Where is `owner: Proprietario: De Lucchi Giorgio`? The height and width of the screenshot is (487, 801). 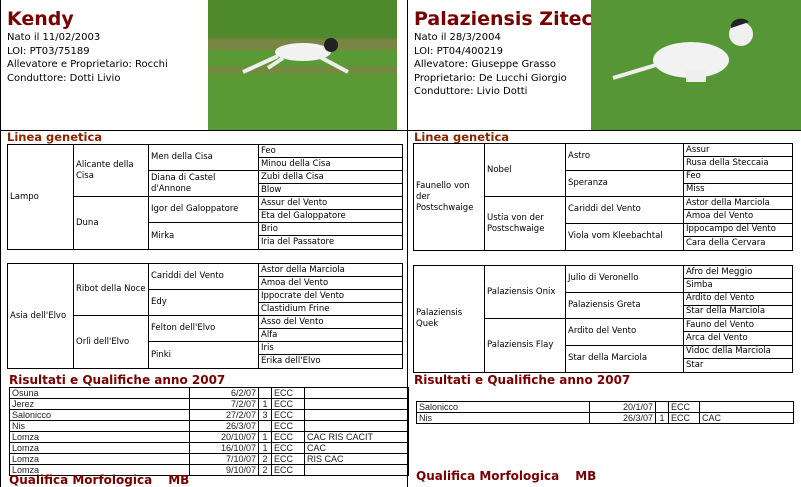 owner: Proprietario: De Lucchi Giorgio is located at coordinates (490, 78).